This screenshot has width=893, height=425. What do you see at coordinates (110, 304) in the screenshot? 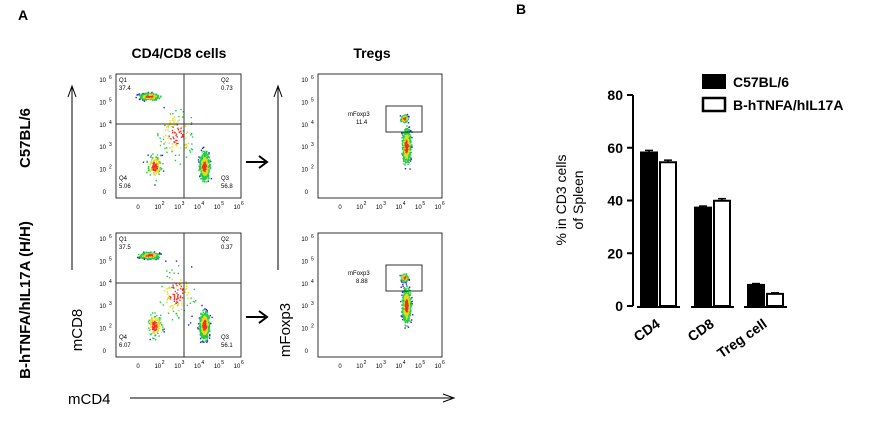
I see `y-tick-exponent: 3` at bounding box center [110, 304].